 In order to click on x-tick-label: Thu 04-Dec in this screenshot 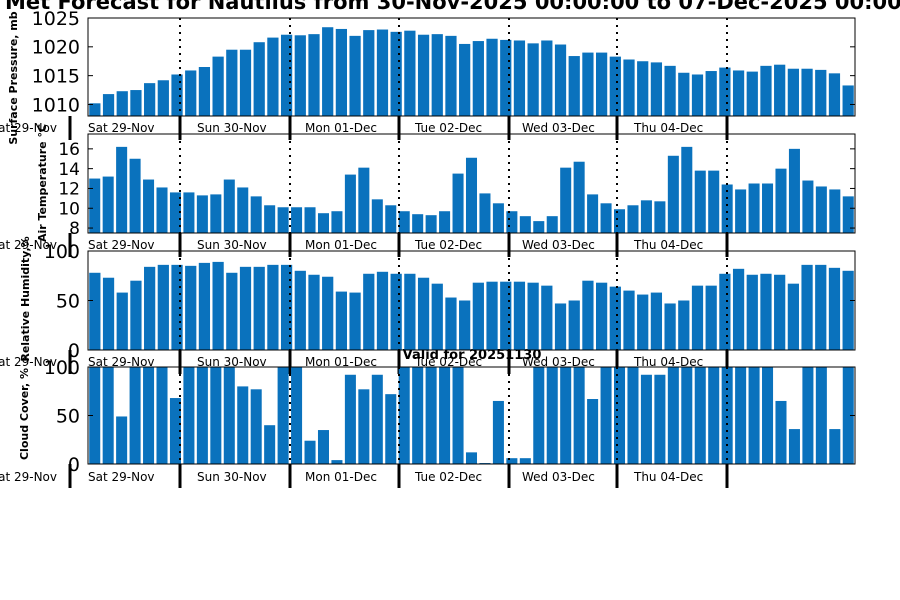, I will do `click(668, 128)`.